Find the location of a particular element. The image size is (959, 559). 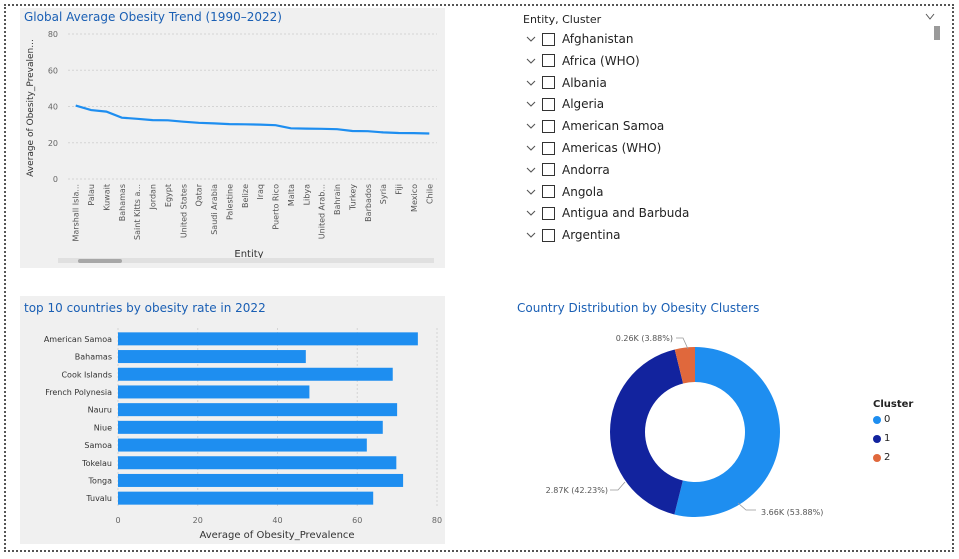

x-tick-label: Qatar is located at coordinates (199, 194).